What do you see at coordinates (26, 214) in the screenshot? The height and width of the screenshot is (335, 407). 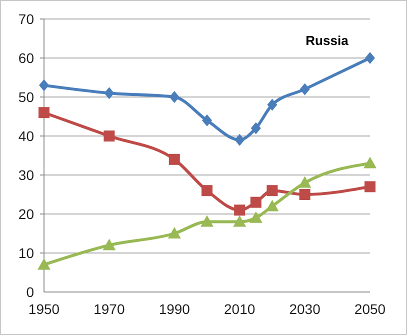 I see `y-tick-label: 20` at bounding box center [26, 214].